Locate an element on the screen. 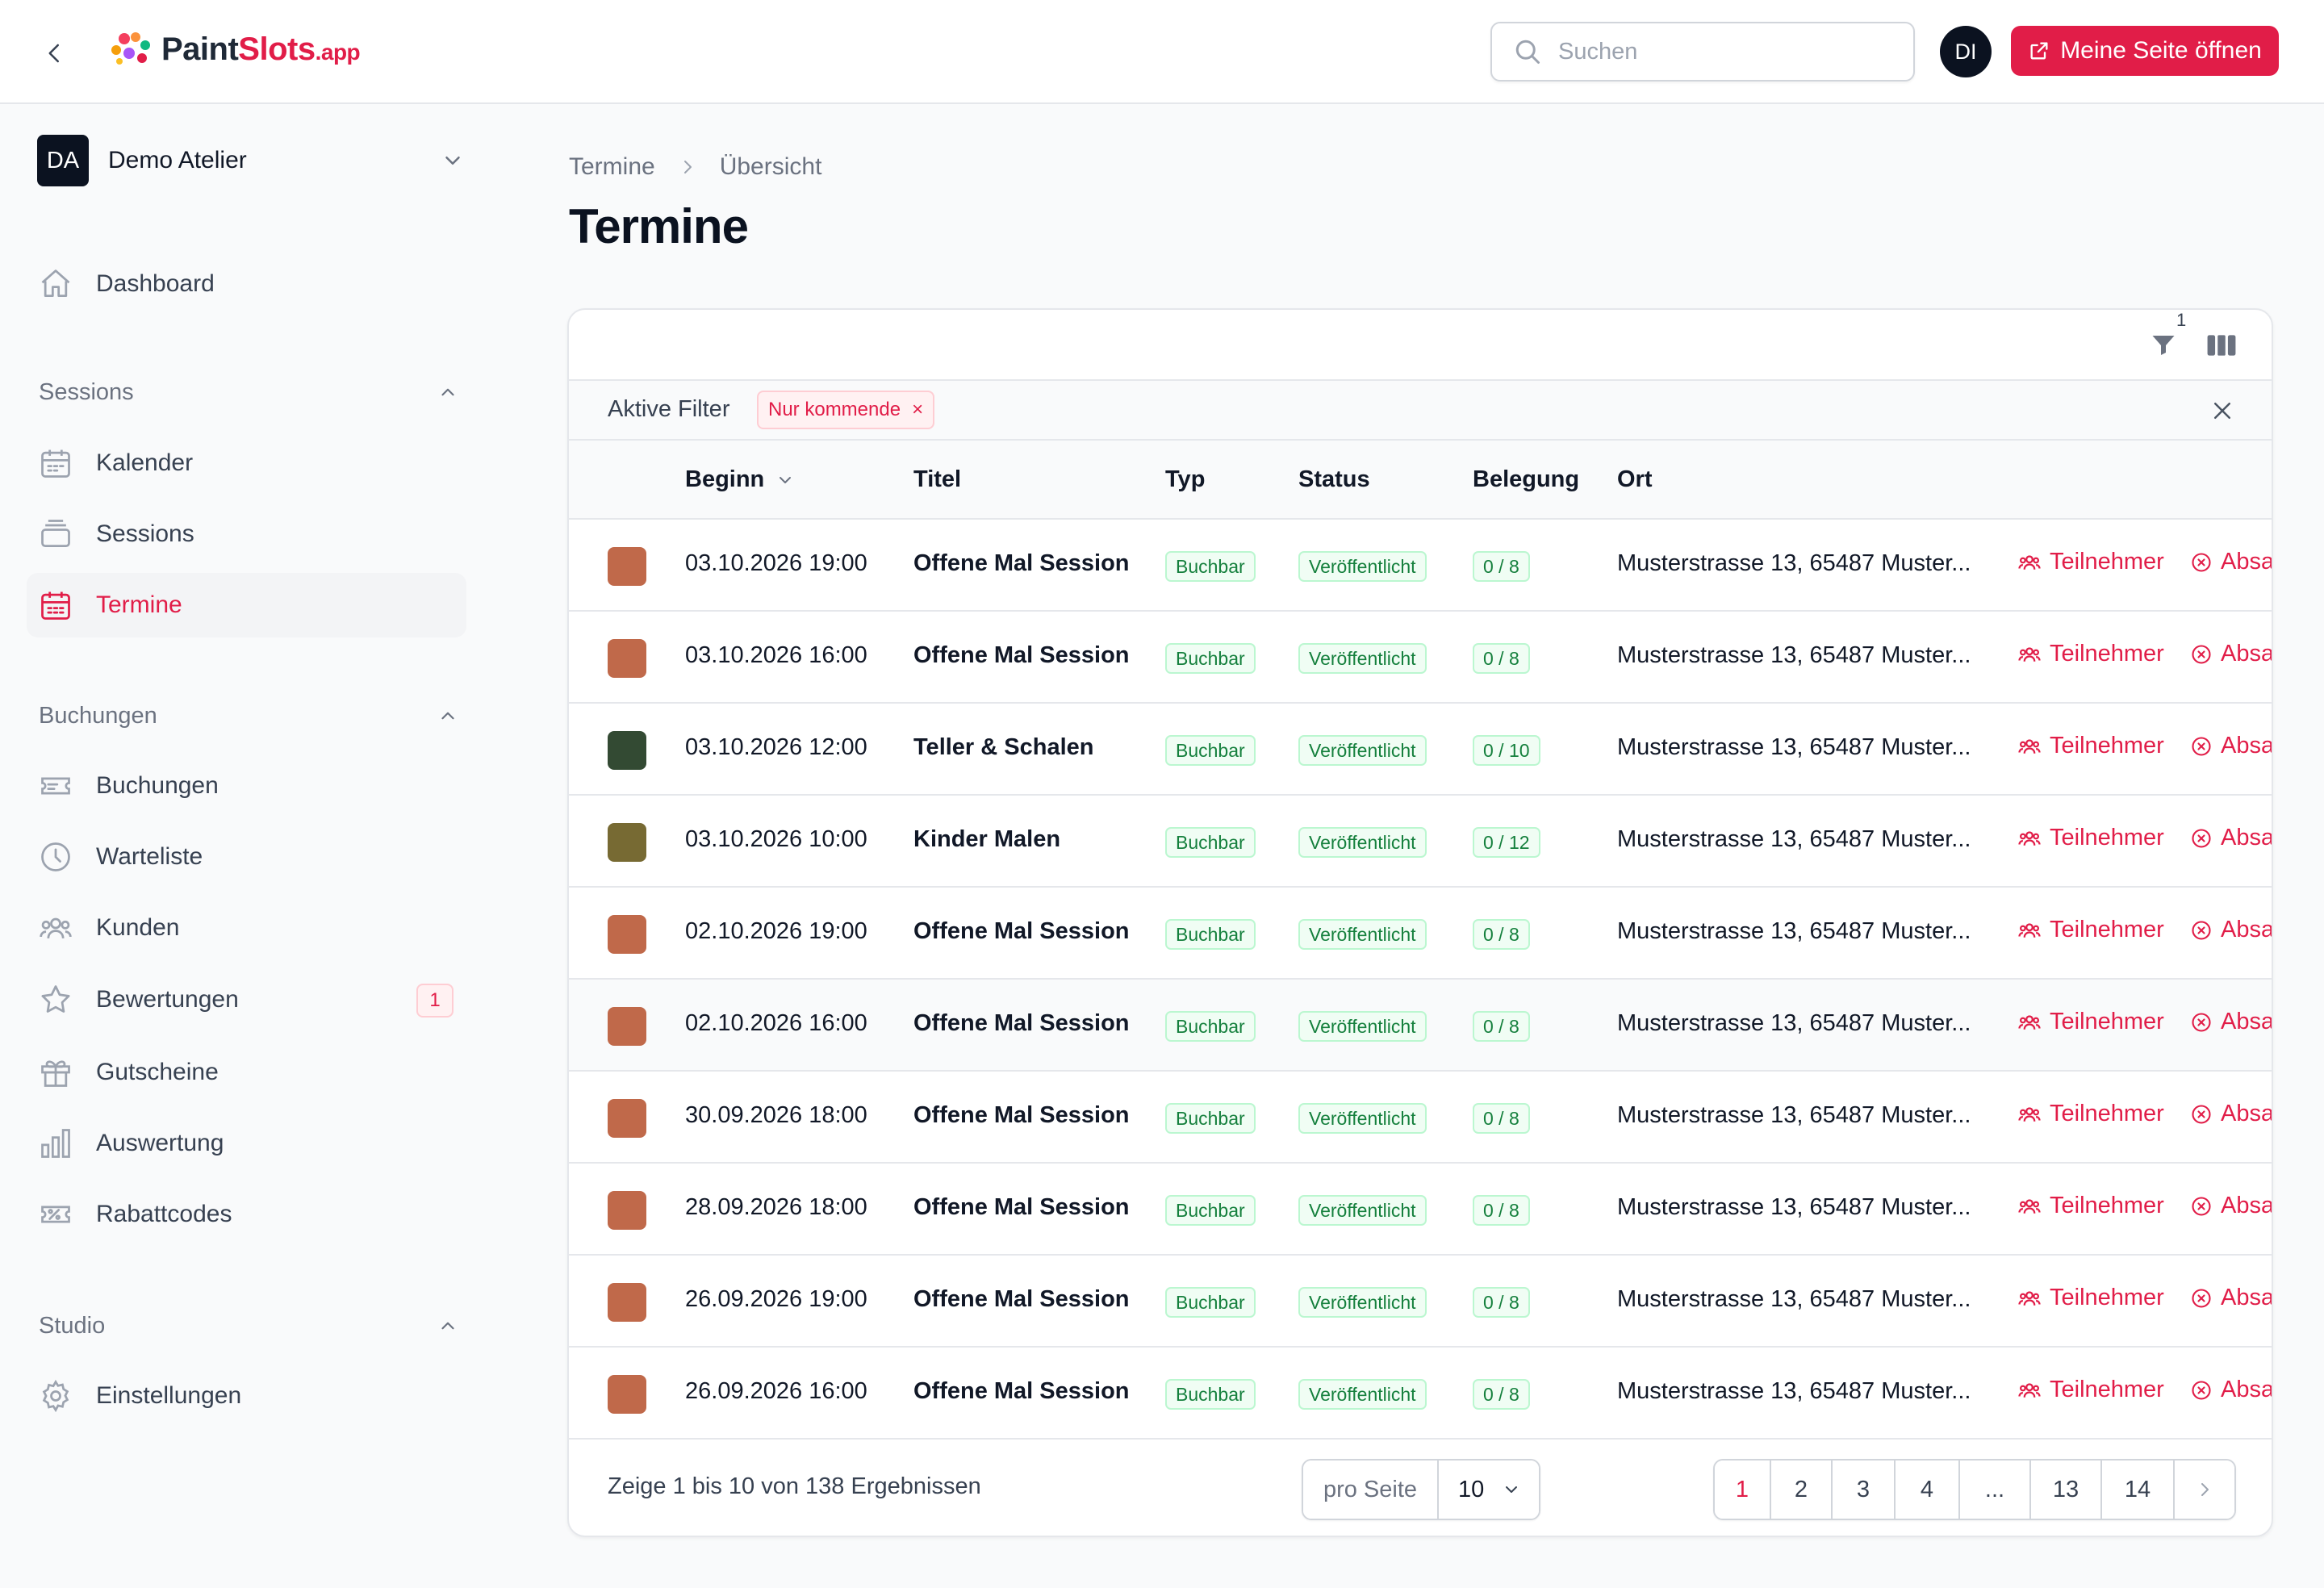 This screenshot has height=1588, width=2324. page-button-13: 13 is located at coordinates (2066, 1490).